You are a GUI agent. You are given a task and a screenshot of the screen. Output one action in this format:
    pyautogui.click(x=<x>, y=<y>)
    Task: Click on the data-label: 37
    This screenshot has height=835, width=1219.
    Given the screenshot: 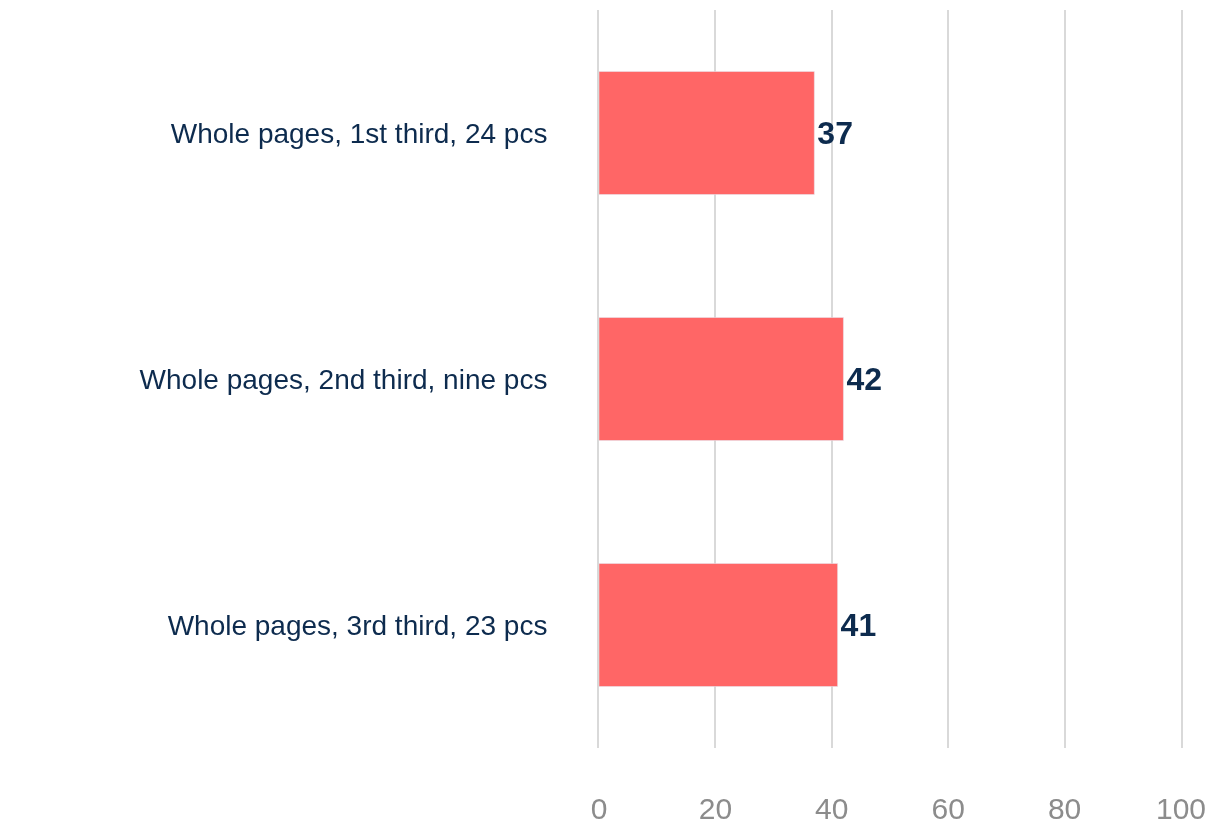 What is the action you would take?
    pyautogui.click(x=835, y=133)
    